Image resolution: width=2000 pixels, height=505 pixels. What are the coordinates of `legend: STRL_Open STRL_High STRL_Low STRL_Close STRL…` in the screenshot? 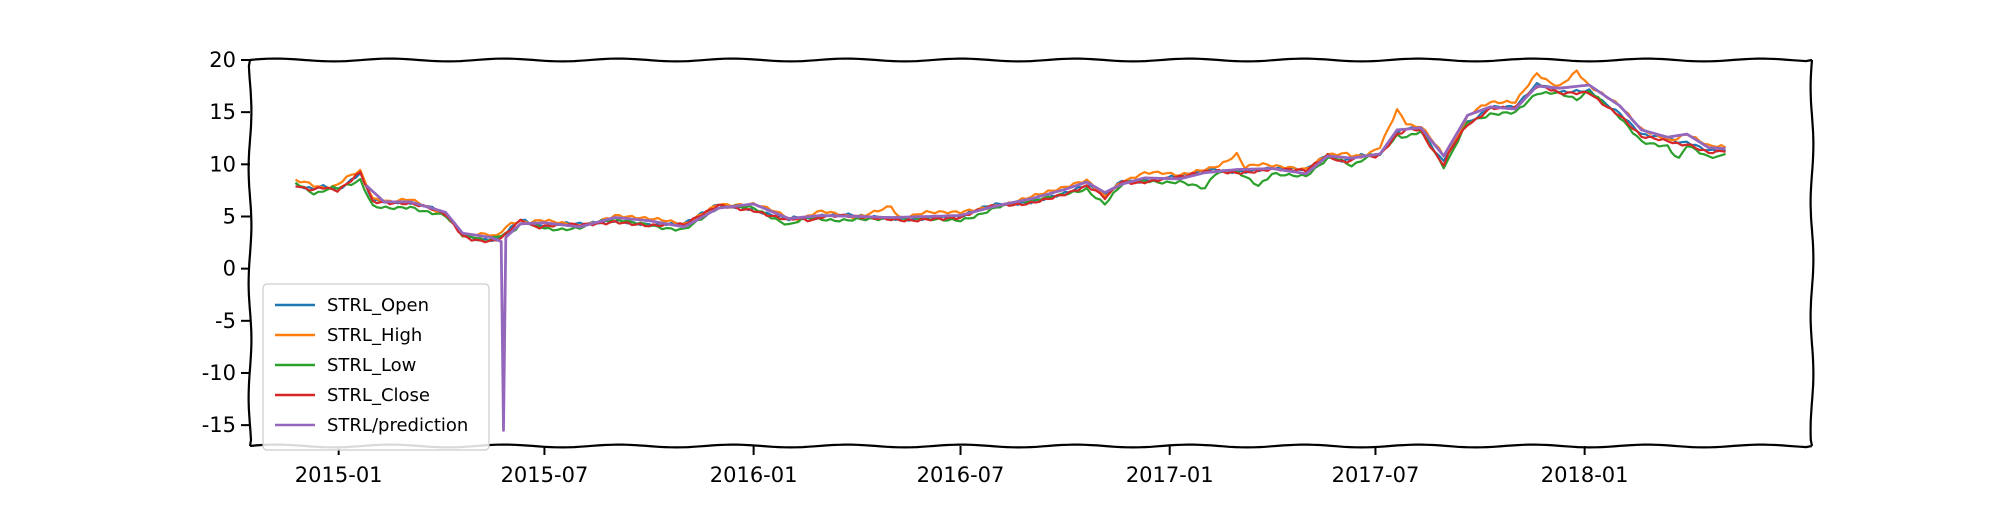 It's located at (376, 367).